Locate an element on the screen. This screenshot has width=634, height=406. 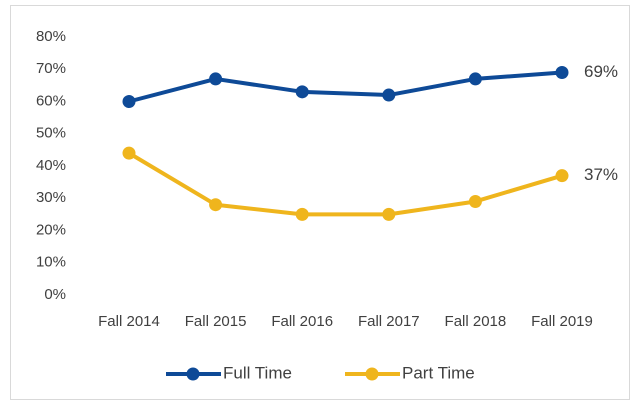
legend-label: Part Time is located at coordinates (438, 372).